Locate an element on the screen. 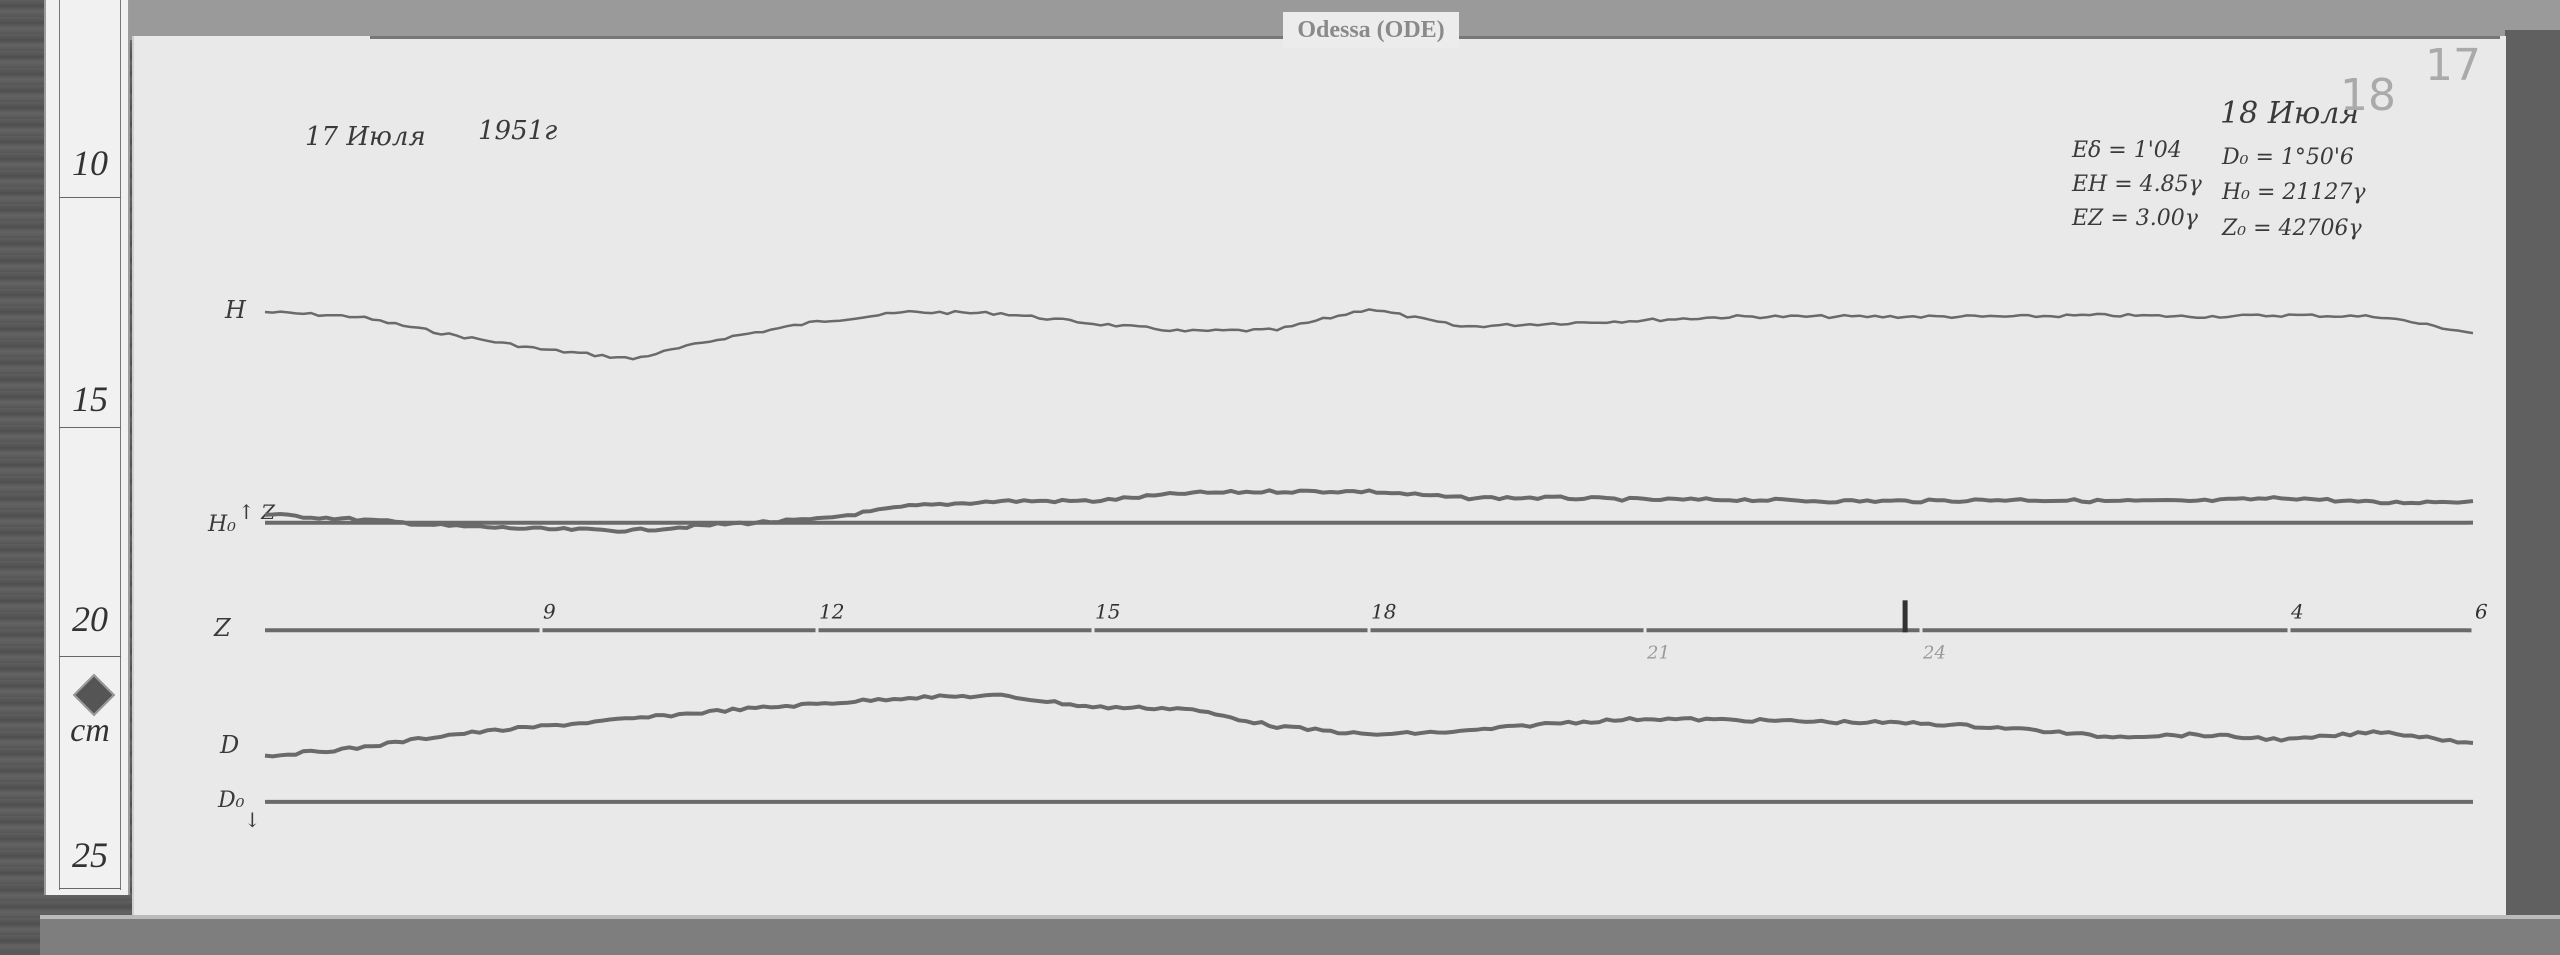  series-z is located at coordinates (1369, 510).